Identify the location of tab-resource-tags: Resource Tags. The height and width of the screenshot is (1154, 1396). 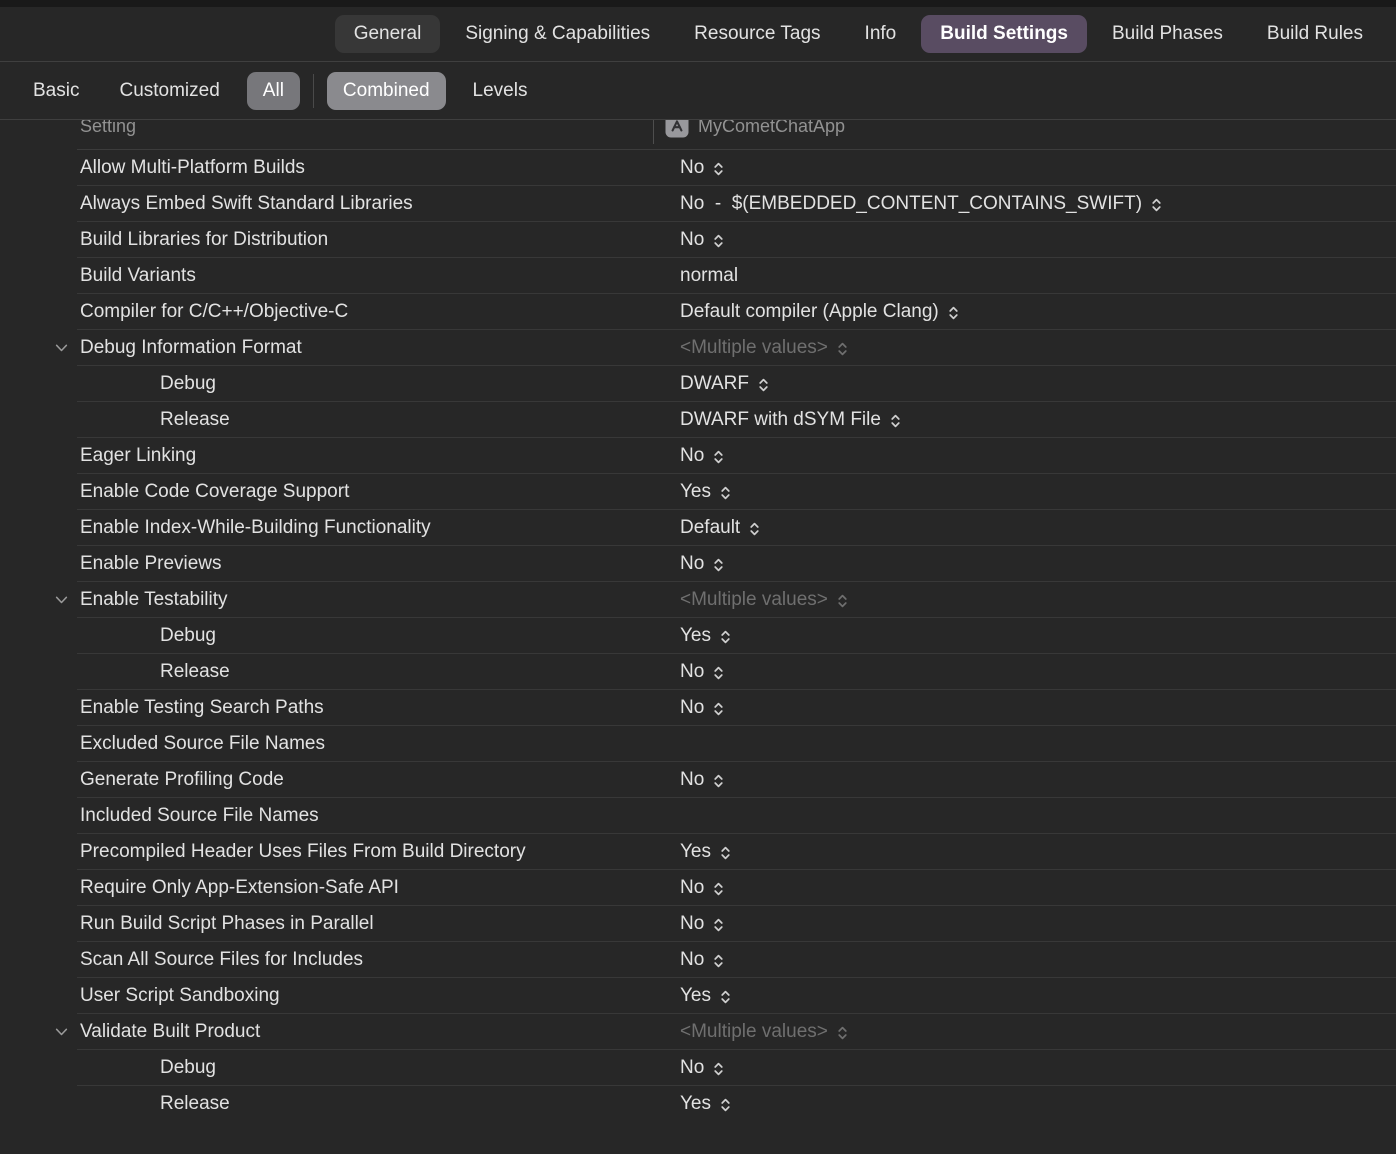
(757, 33).